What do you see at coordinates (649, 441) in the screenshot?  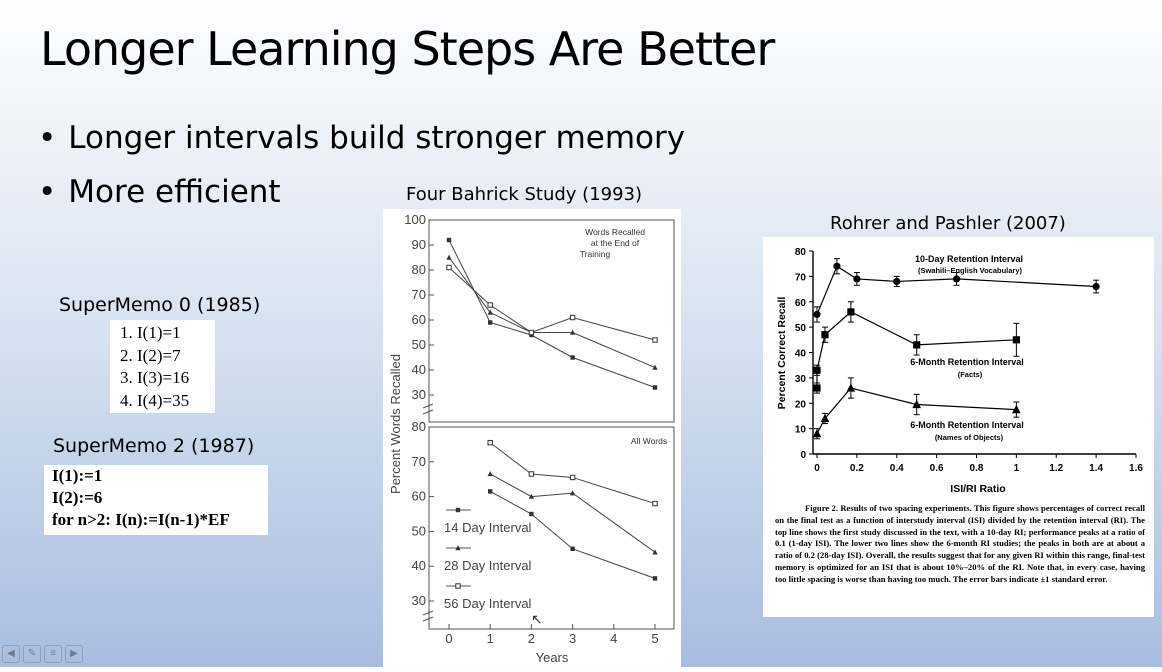 I see `panel-title: All Words` at bounding box center [649, 441].